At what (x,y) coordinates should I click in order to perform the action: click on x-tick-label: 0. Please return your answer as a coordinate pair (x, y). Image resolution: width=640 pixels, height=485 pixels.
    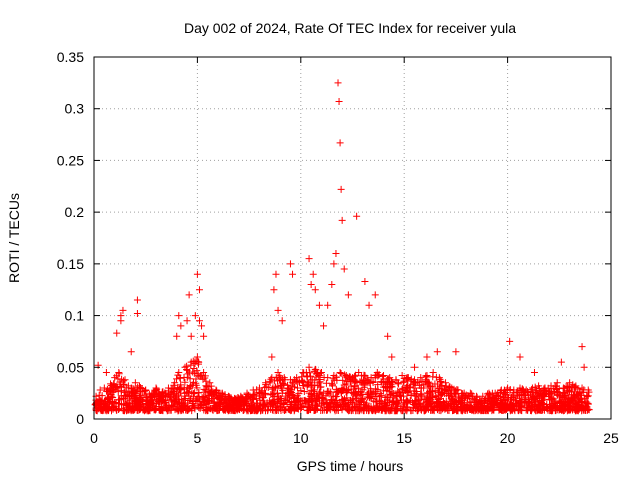
    Looking at the image, I should click on (94, 438).